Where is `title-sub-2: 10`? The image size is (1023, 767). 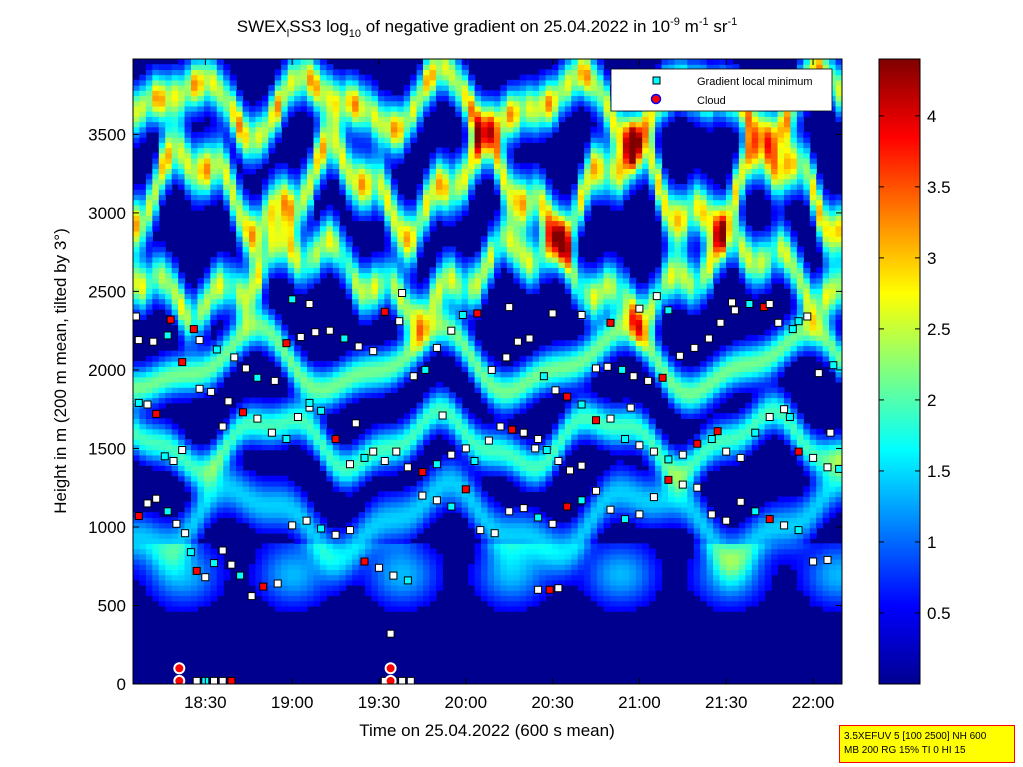
title-sub-2: 10 is located at coordinates (355, 34).